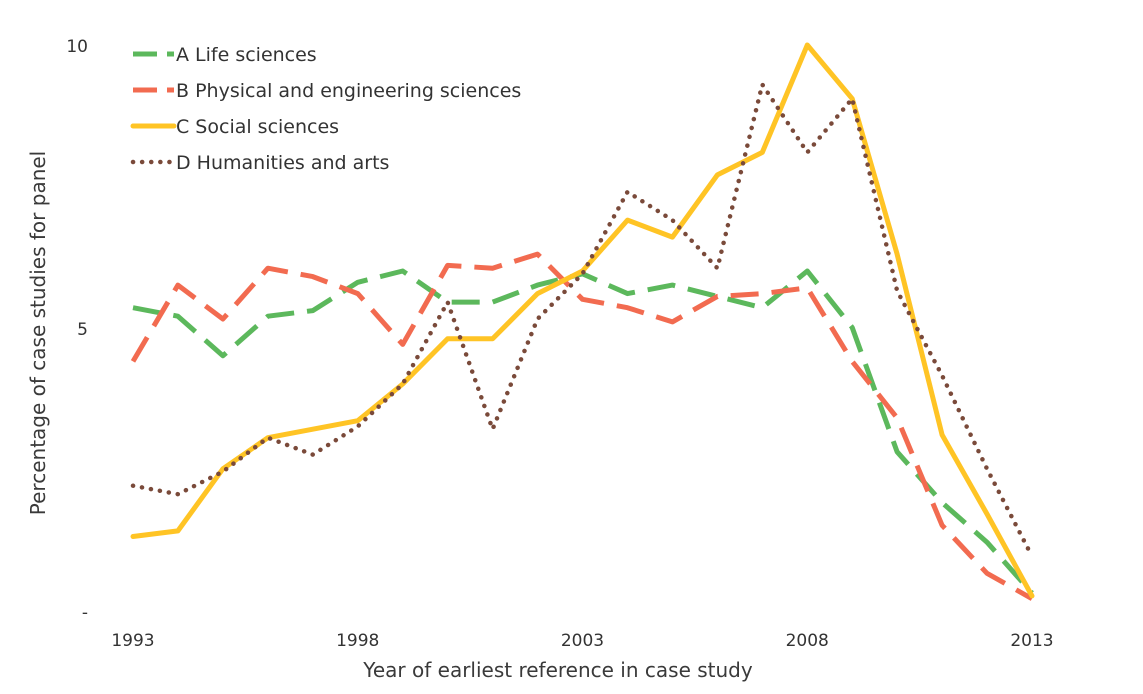  I want to click on y-axis-label: Percentage of case studies for panel, so click(38, 333).